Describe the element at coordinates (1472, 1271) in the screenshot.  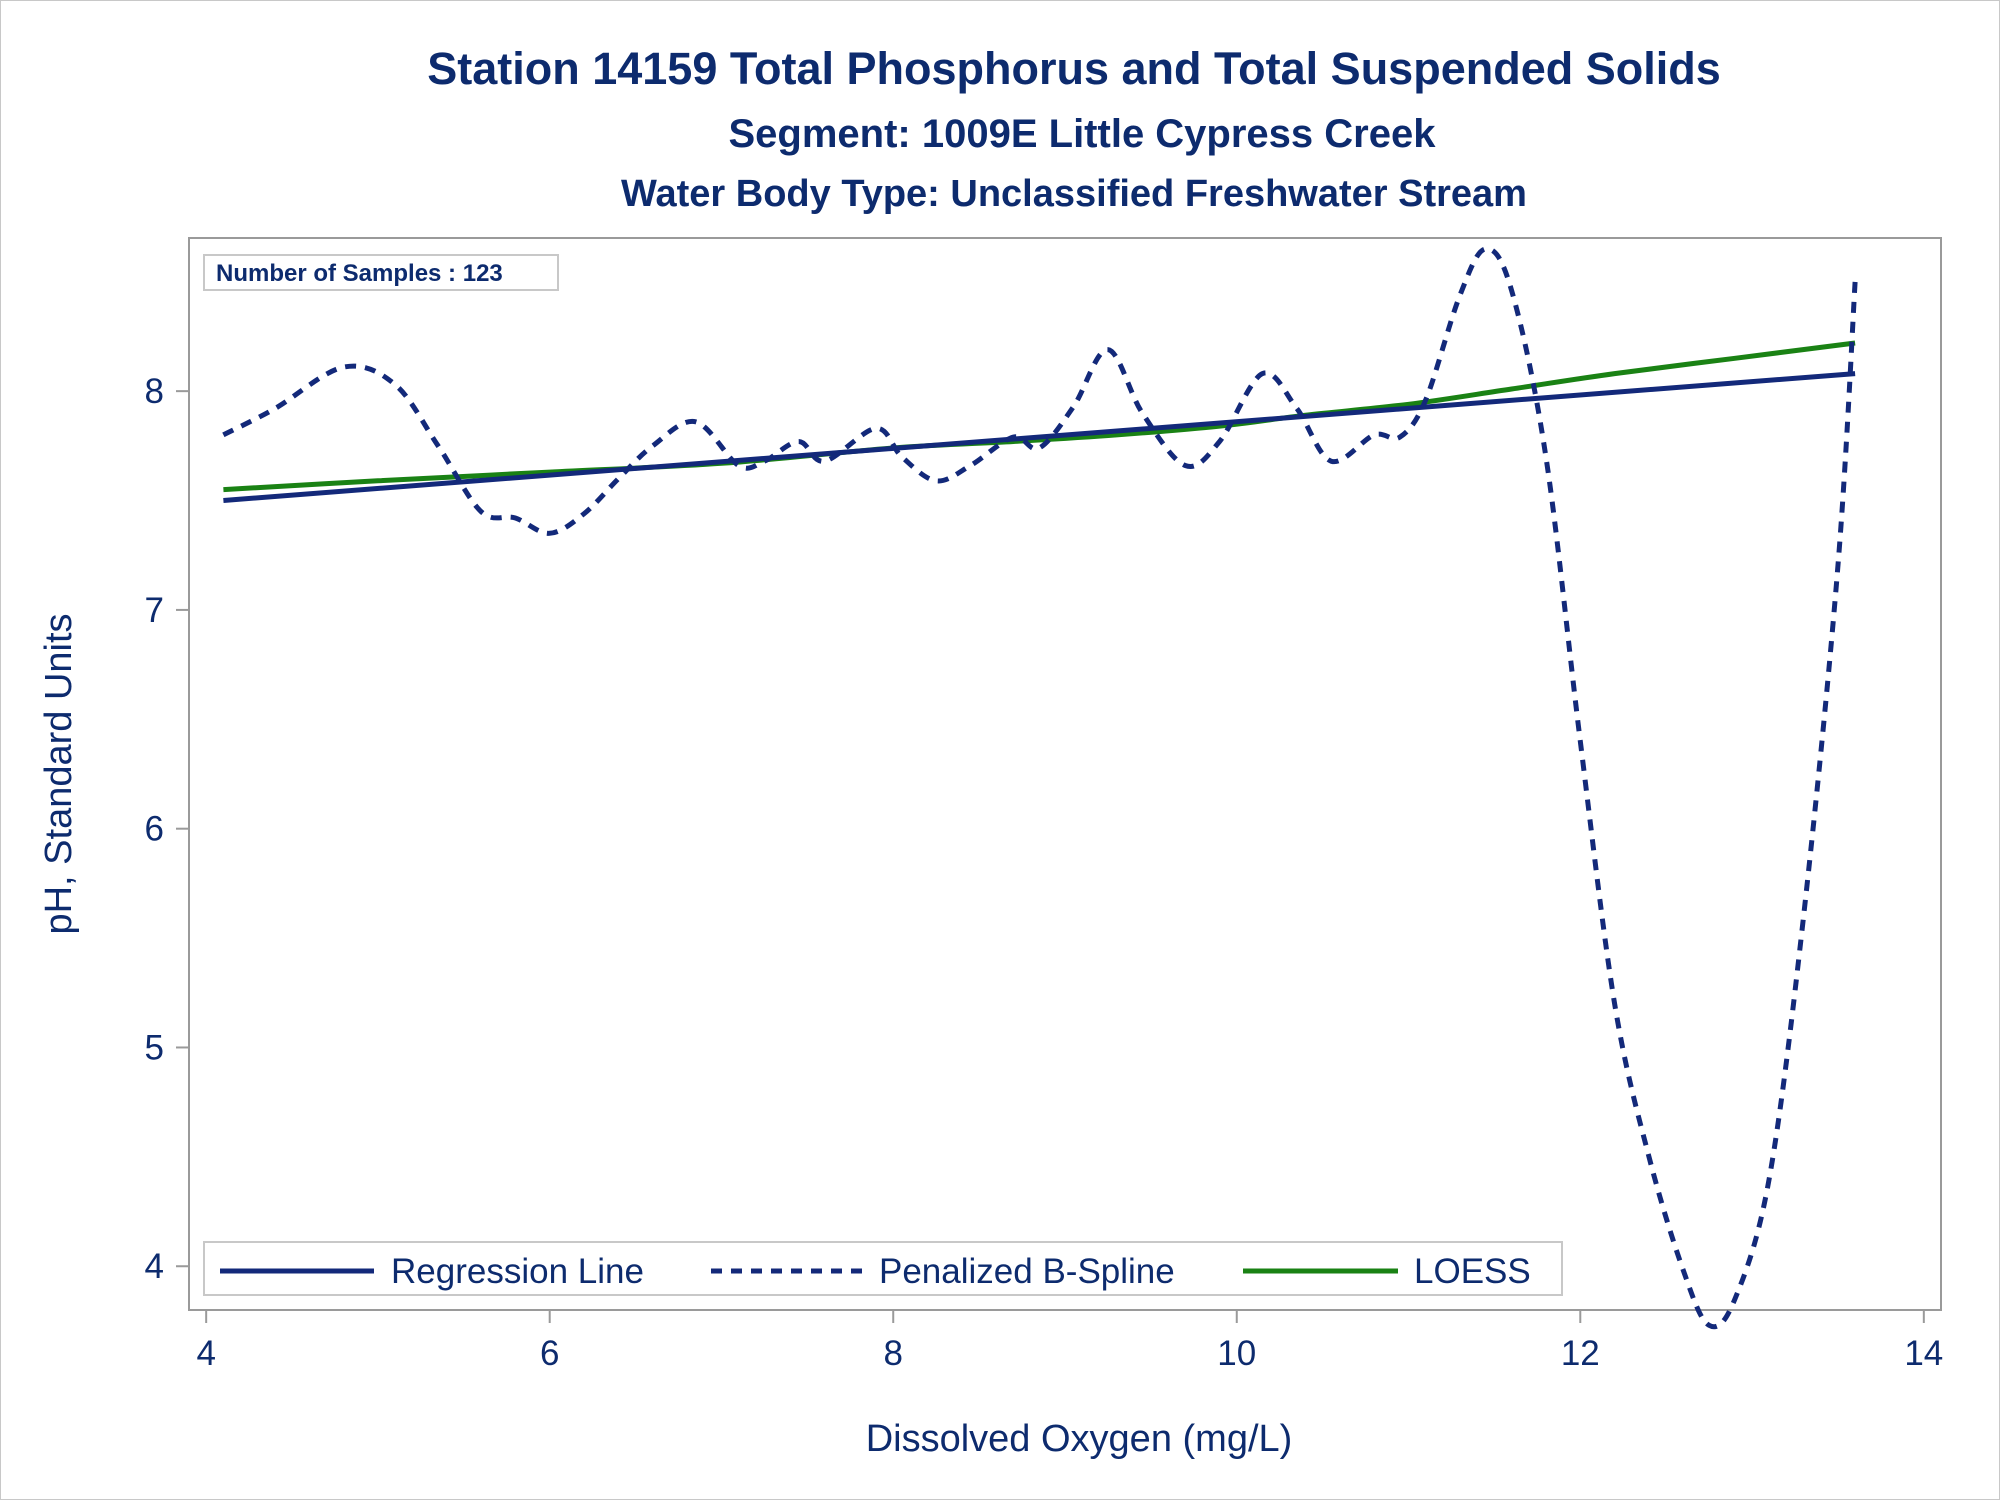
I see `legend-label-loess: LOESS` at that location.